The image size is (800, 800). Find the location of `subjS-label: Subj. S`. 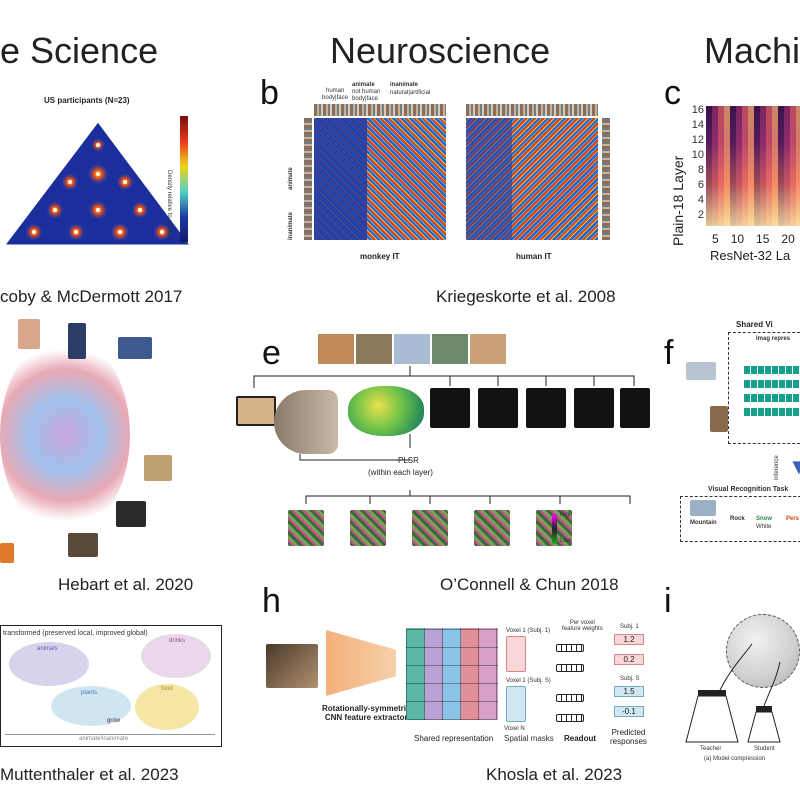

subjS-label: Subj. S is located at coordinates (630, 679).